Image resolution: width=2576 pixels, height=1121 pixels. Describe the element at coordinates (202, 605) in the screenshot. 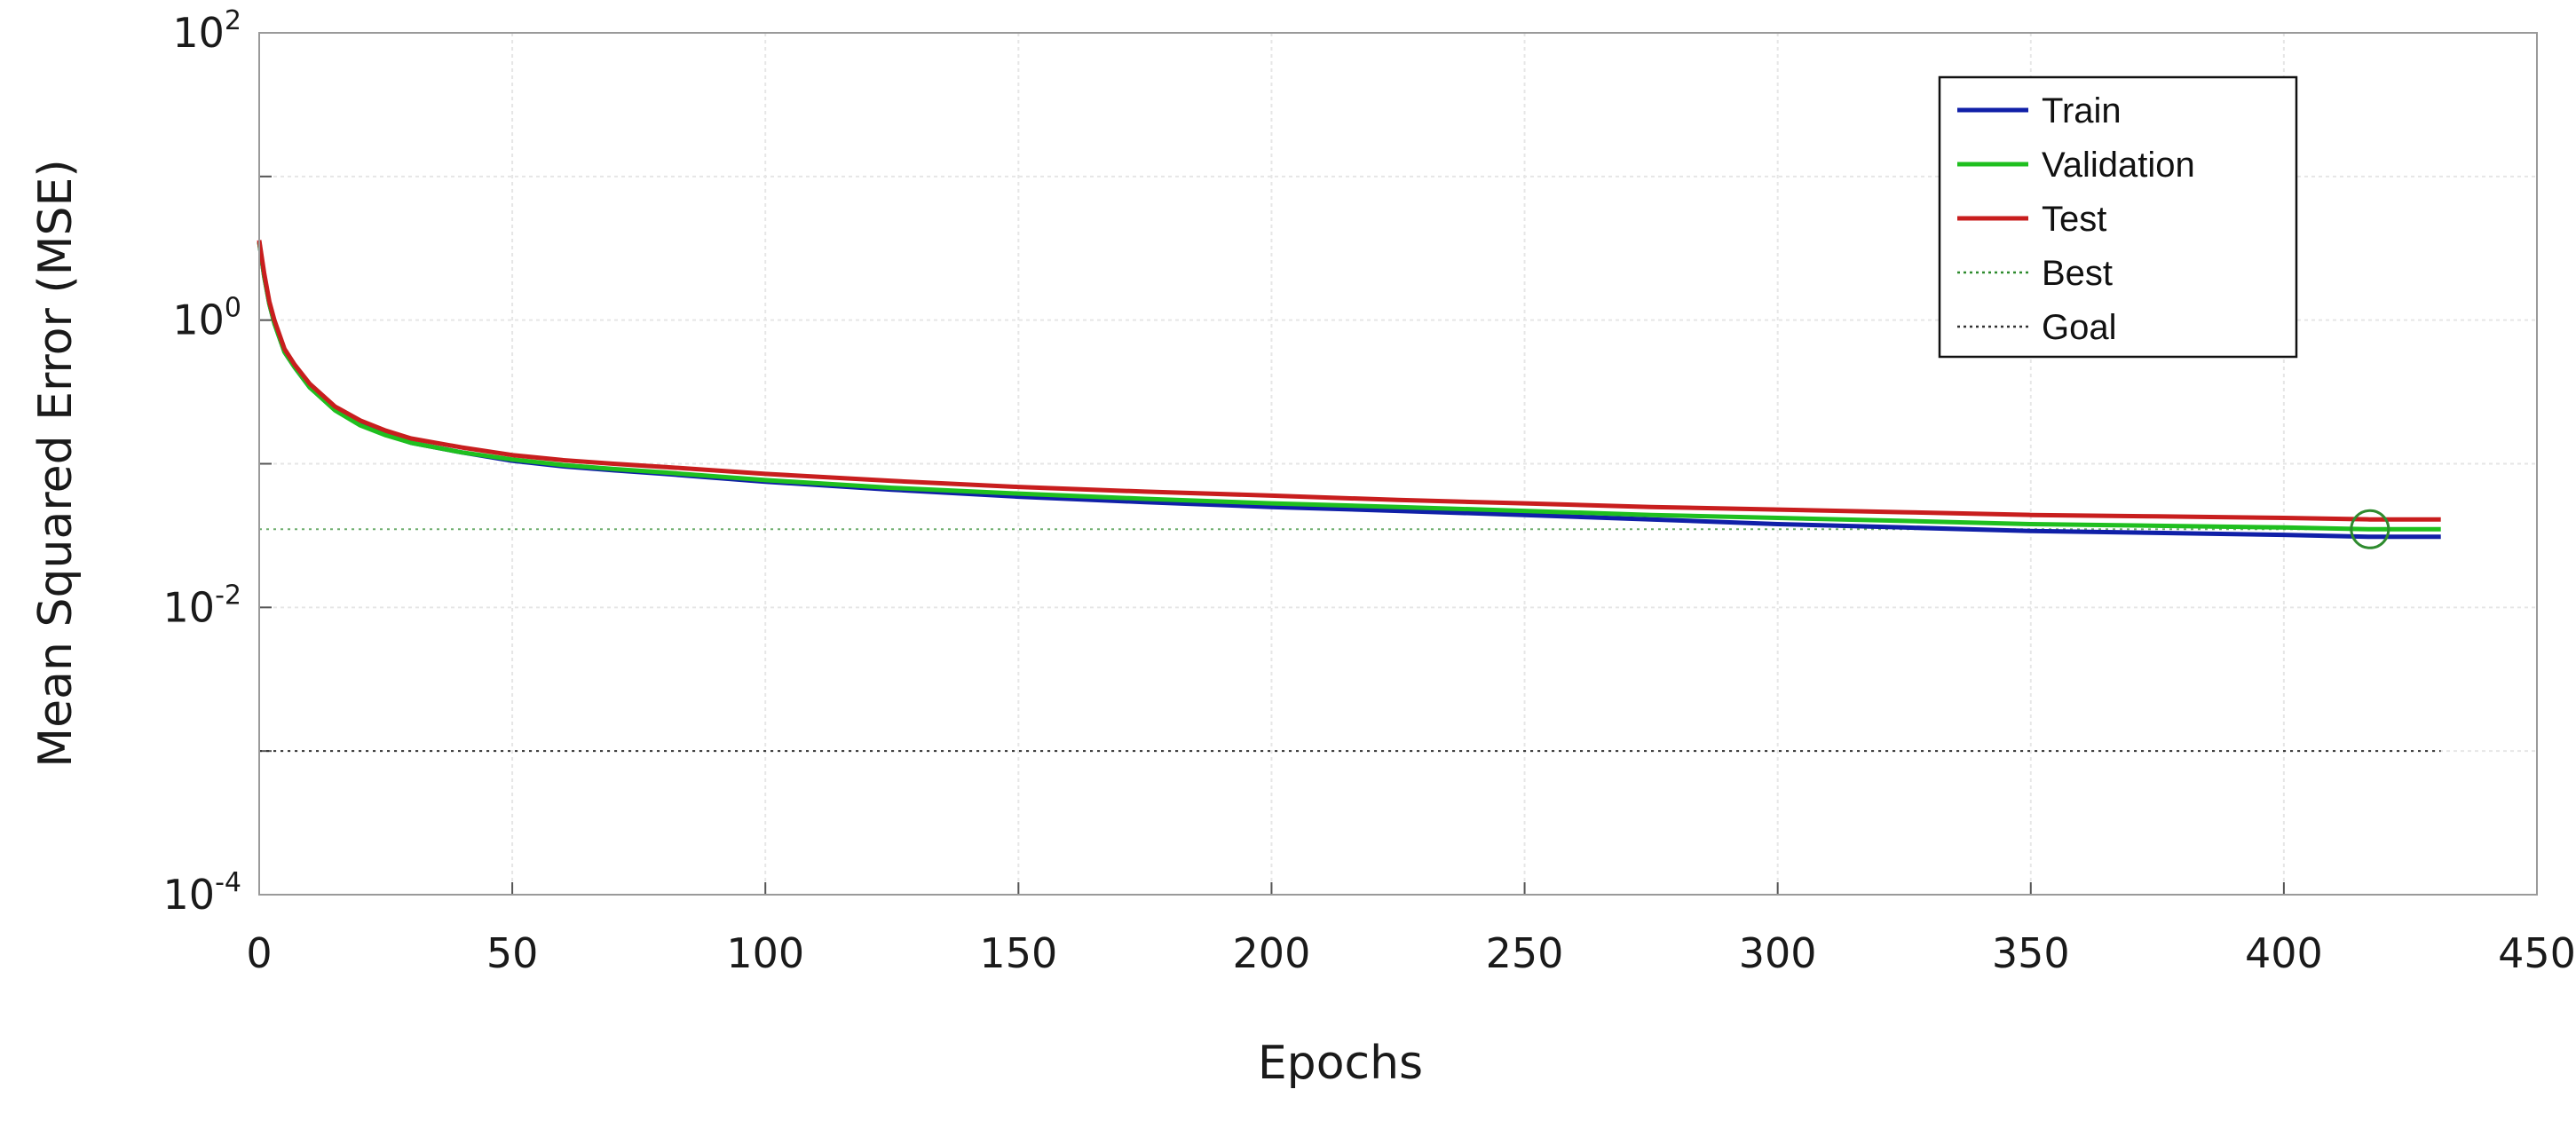

I see `y-tick-label: 10⁻²` at that location.